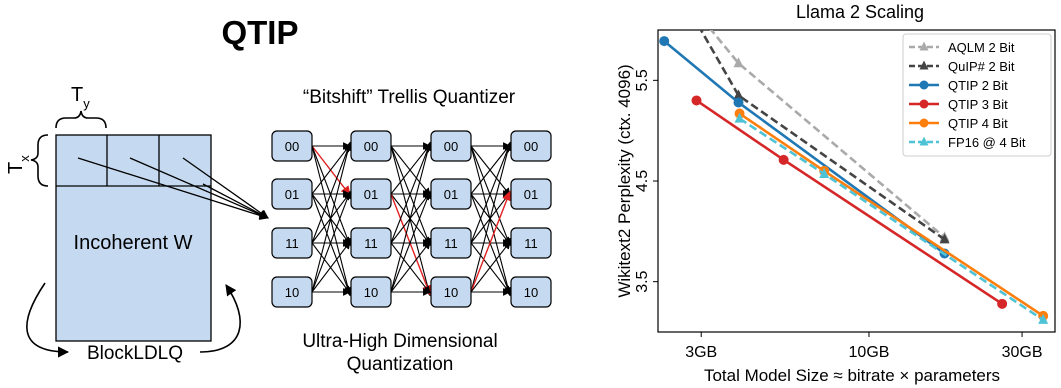  What do you see at coordinates (259, 32) in the screenshot?
I see `diagram-title: QTIP` at bounding box center [259, 32].